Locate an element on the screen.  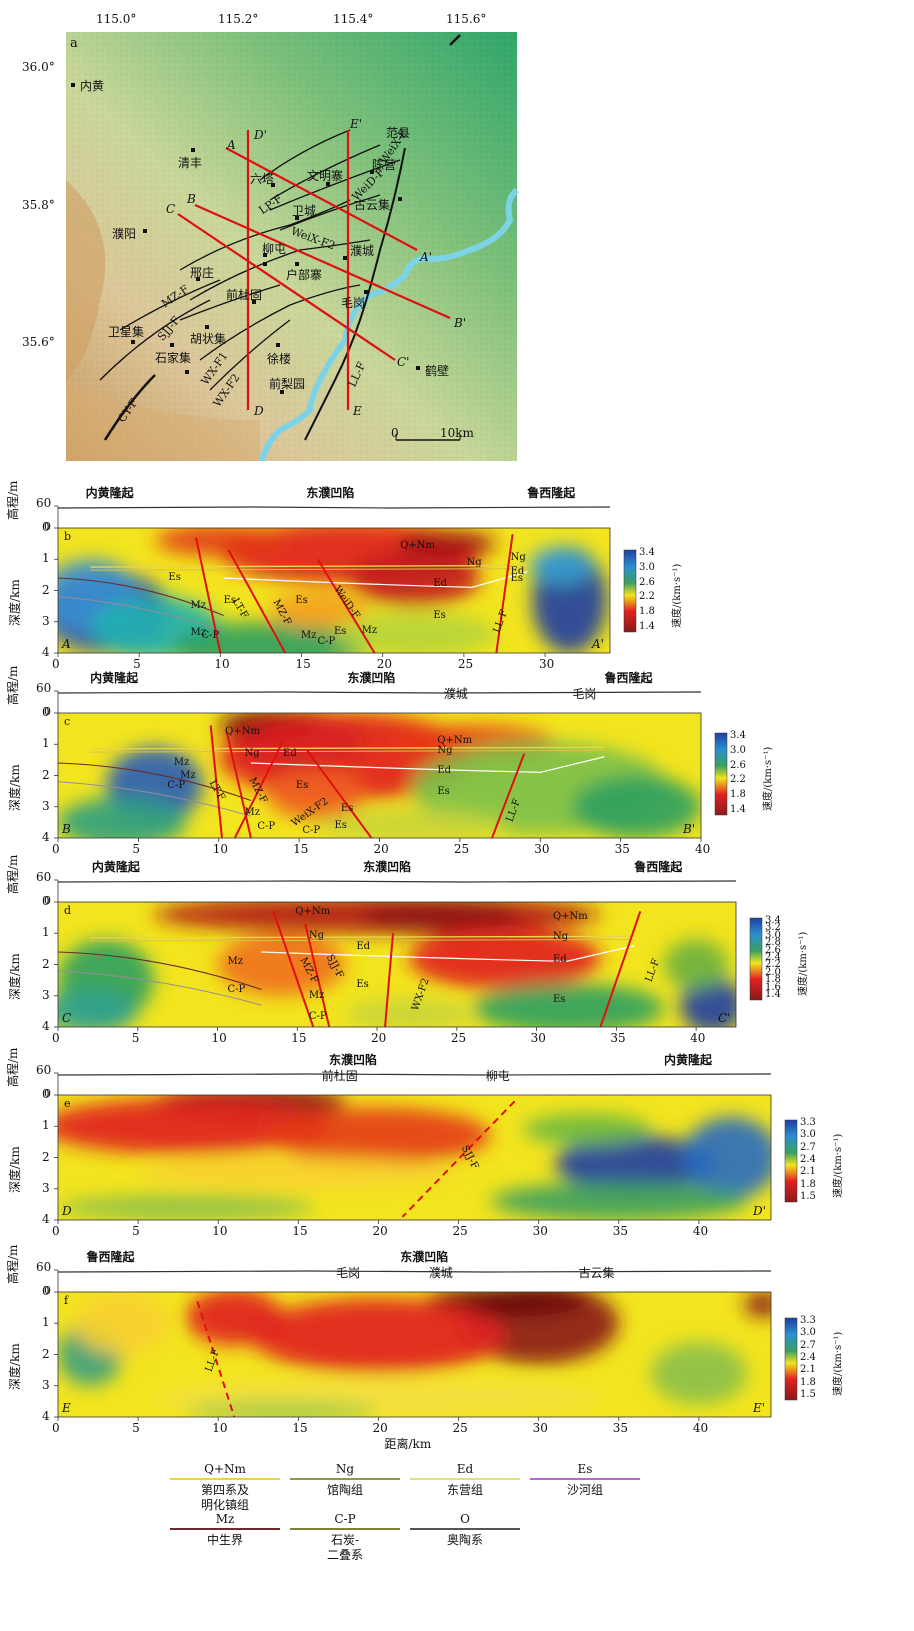
place-label: 户部寨 is located at coordinates (304, 275).